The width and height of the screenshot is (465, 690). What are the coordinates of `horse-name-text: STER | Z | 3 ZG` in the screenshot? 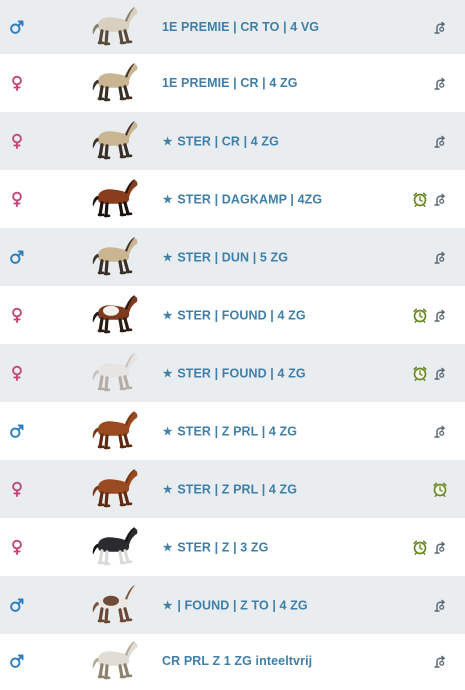 It's located at (223, 547).